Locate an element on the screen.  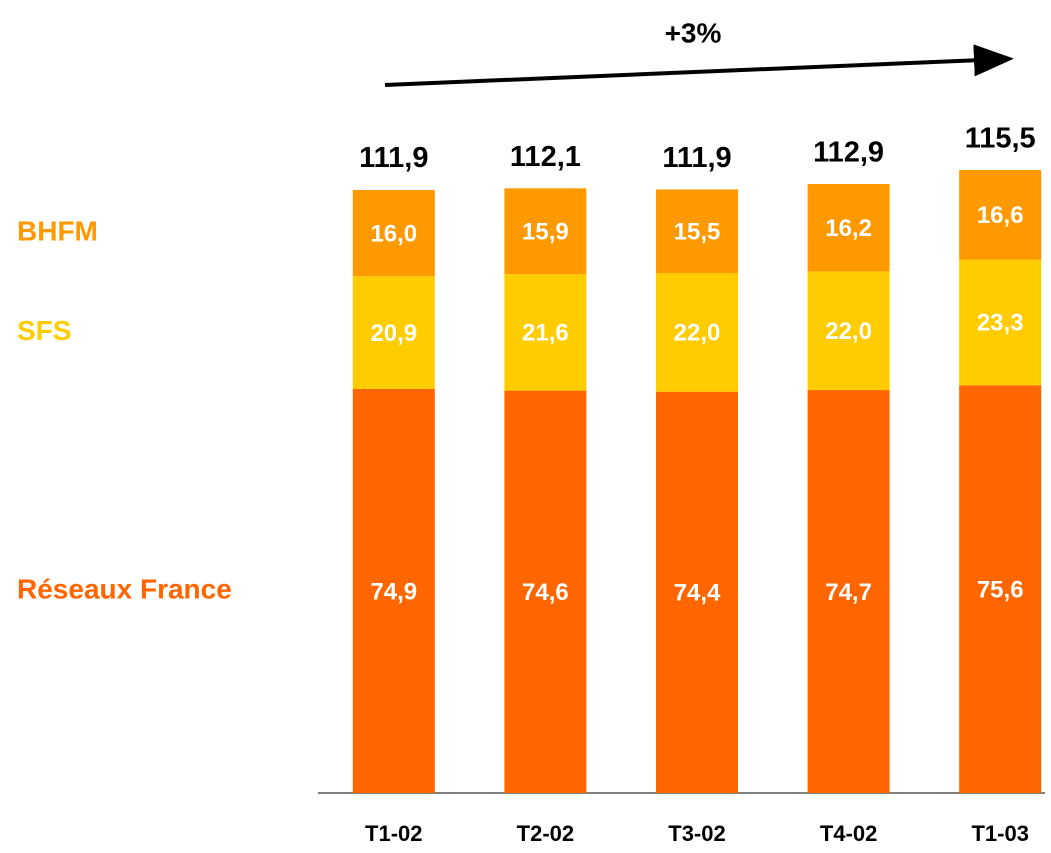
segment-label: 23,3 is located at coordinates (1000, 323).